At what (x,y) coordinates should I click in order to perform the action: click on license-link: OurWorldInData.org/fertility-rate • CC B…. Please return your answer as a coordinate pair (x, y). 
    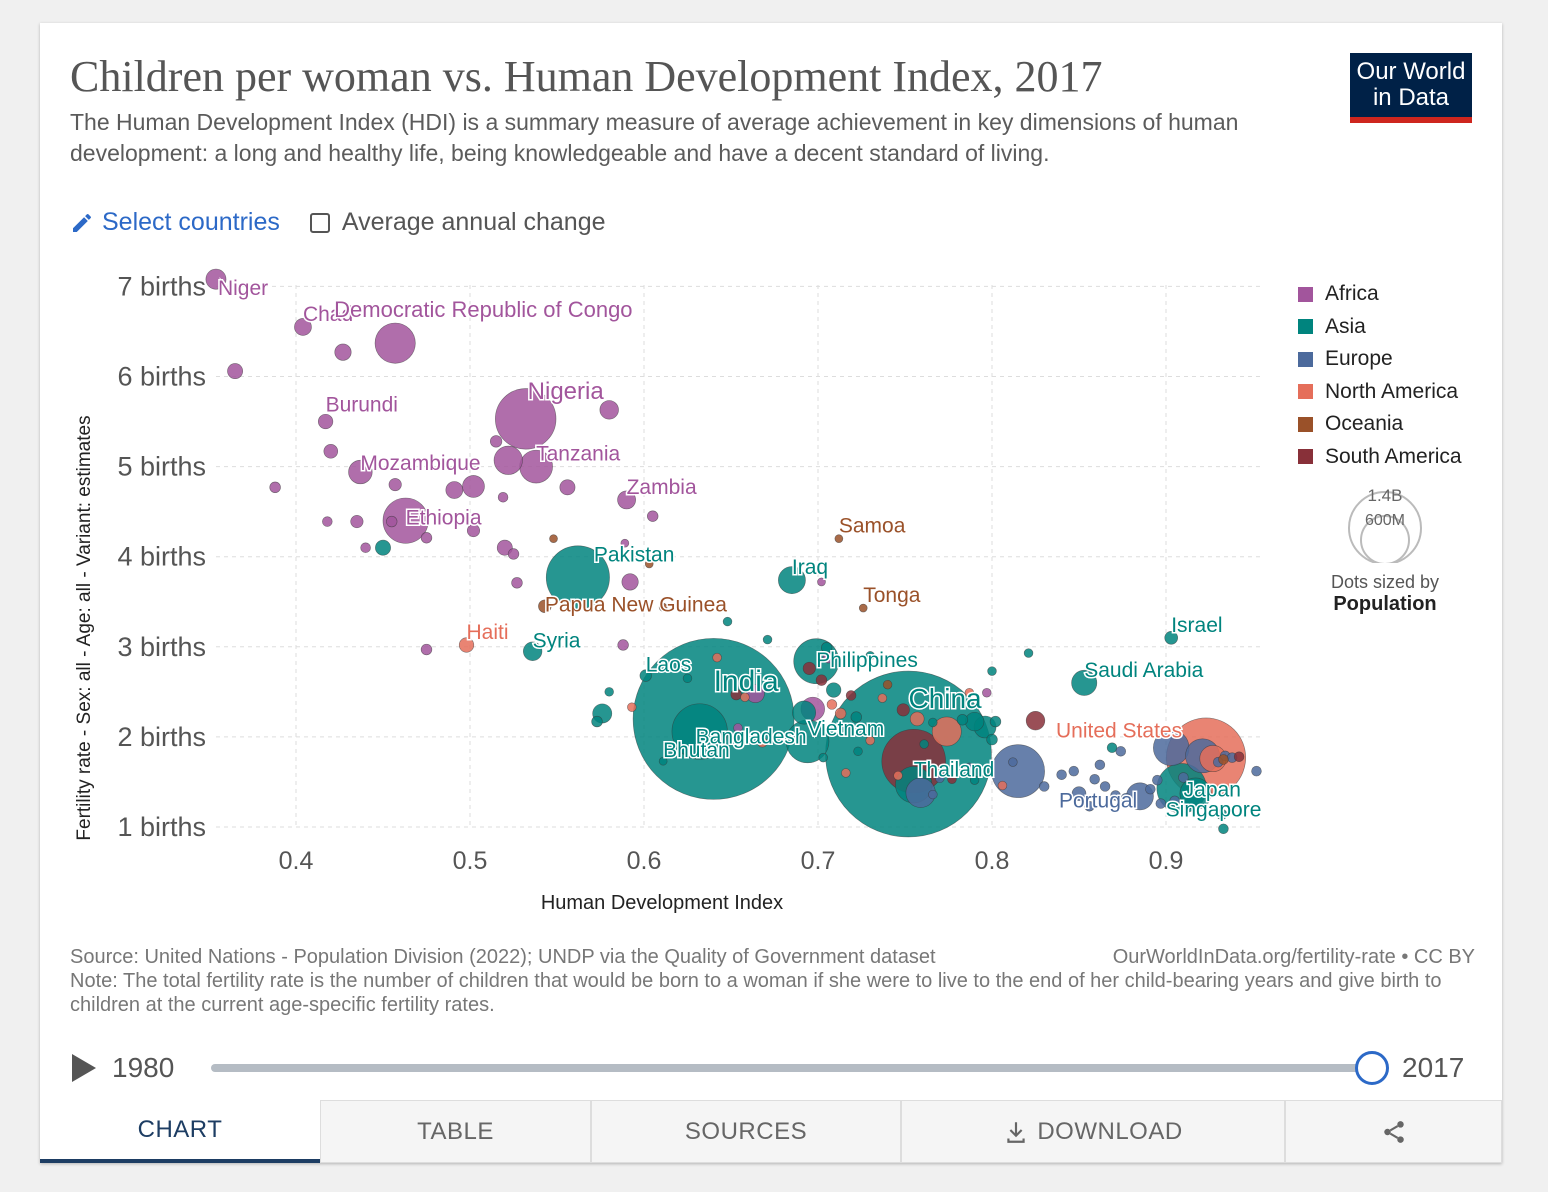
    Looking at the image, I should click on (1293, 957).